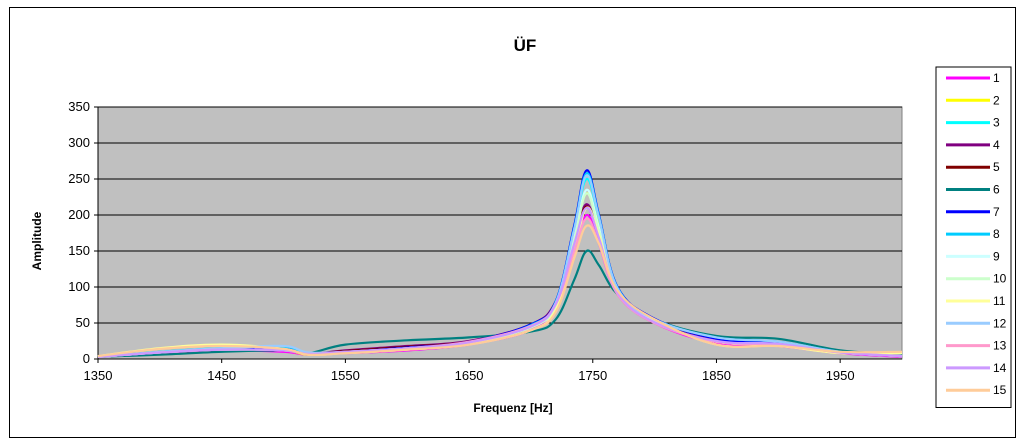 The image size is (1026, 448). I want to click on legend-label-10: 10, so click(1000, 279).